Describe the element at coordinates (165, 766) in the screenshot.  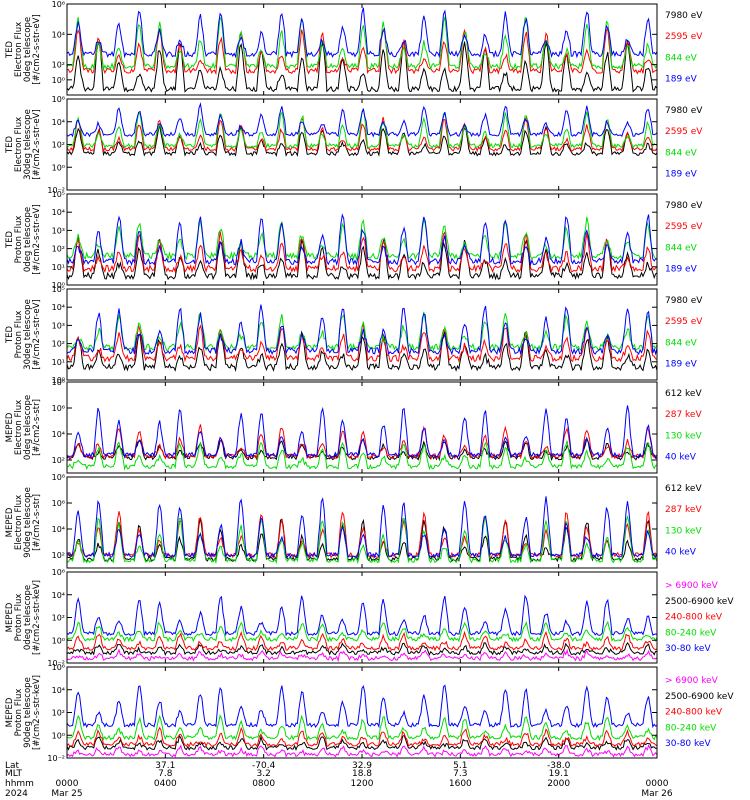
I see `lat-label: 37.1` at that location.